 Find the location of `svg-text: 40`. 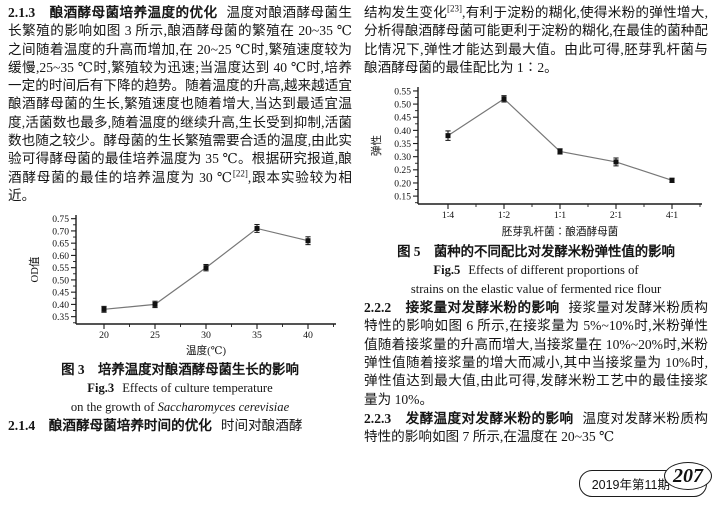

svg-text: 40 is located at coordinates (308, 335).